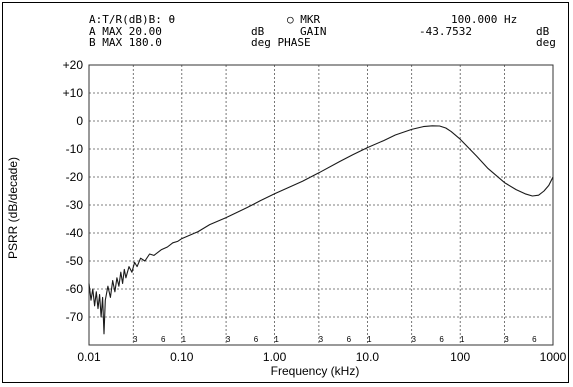 The width and height of the screenshot is (573, 387). What do you see at coordinates (79, 121) in the screenshot?
I see `y-tick-label: 0` at bounding box center [79, 121].